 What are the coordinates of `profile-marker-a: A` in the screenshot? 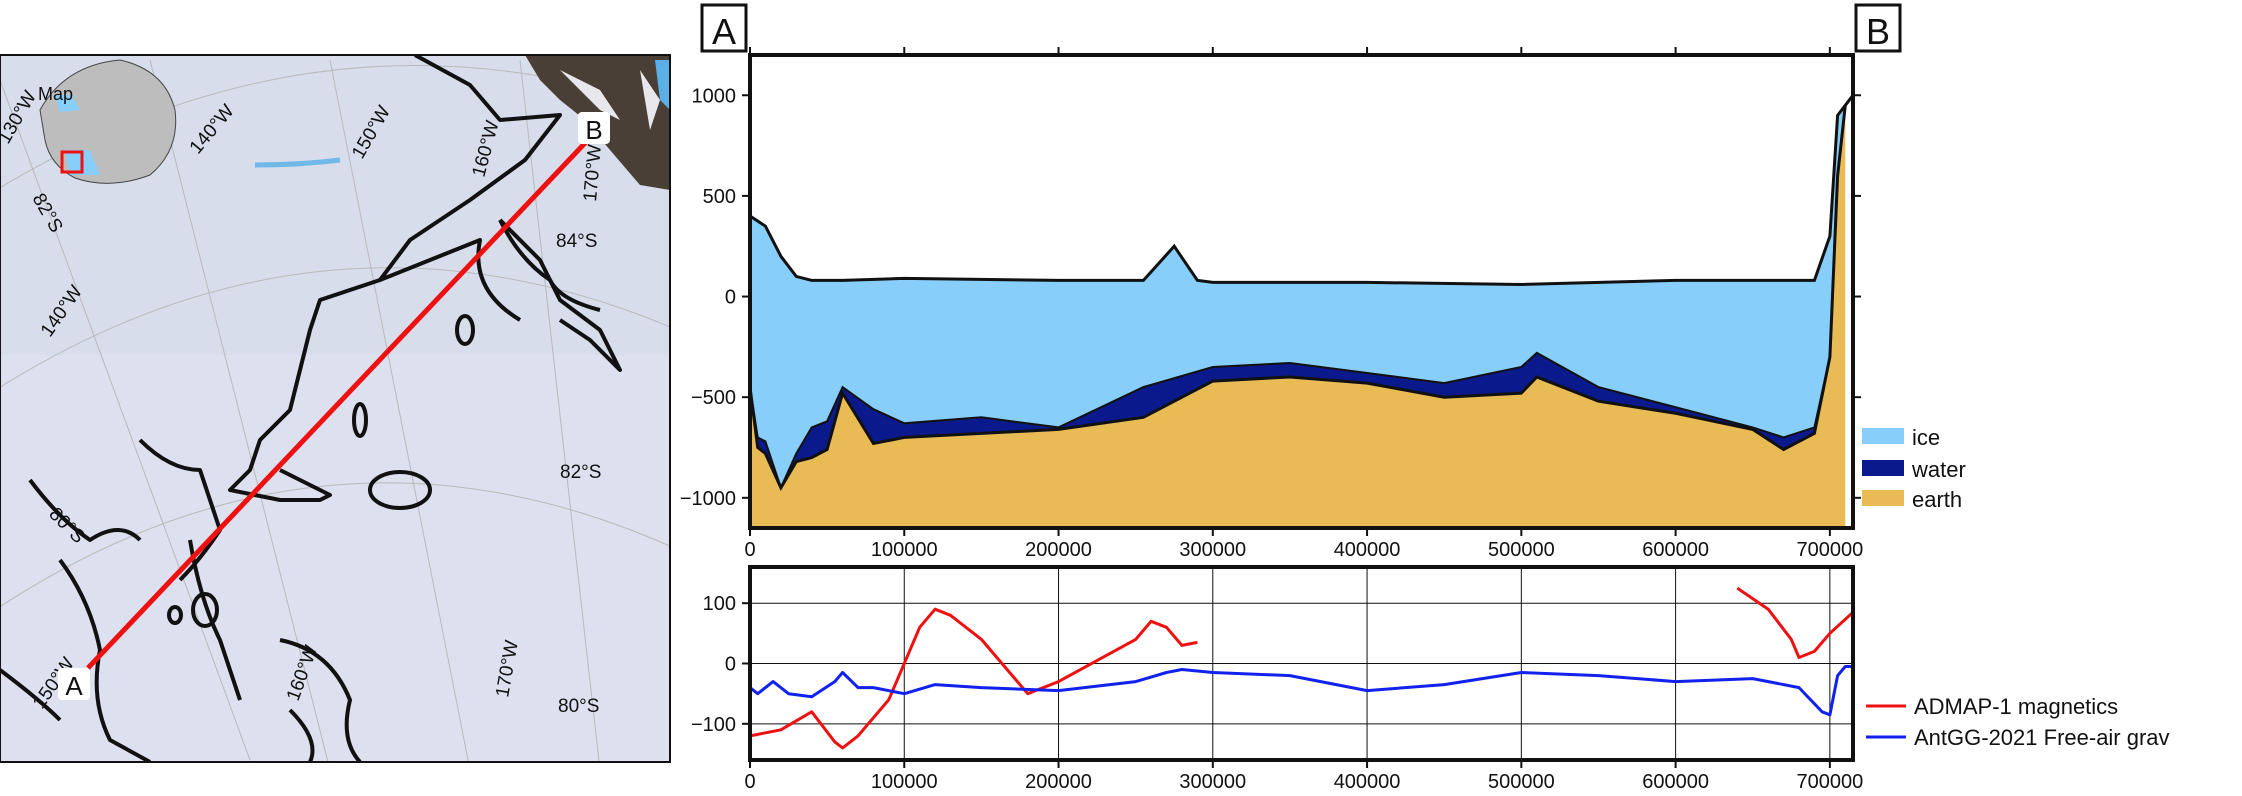 It's located at (74, 684).